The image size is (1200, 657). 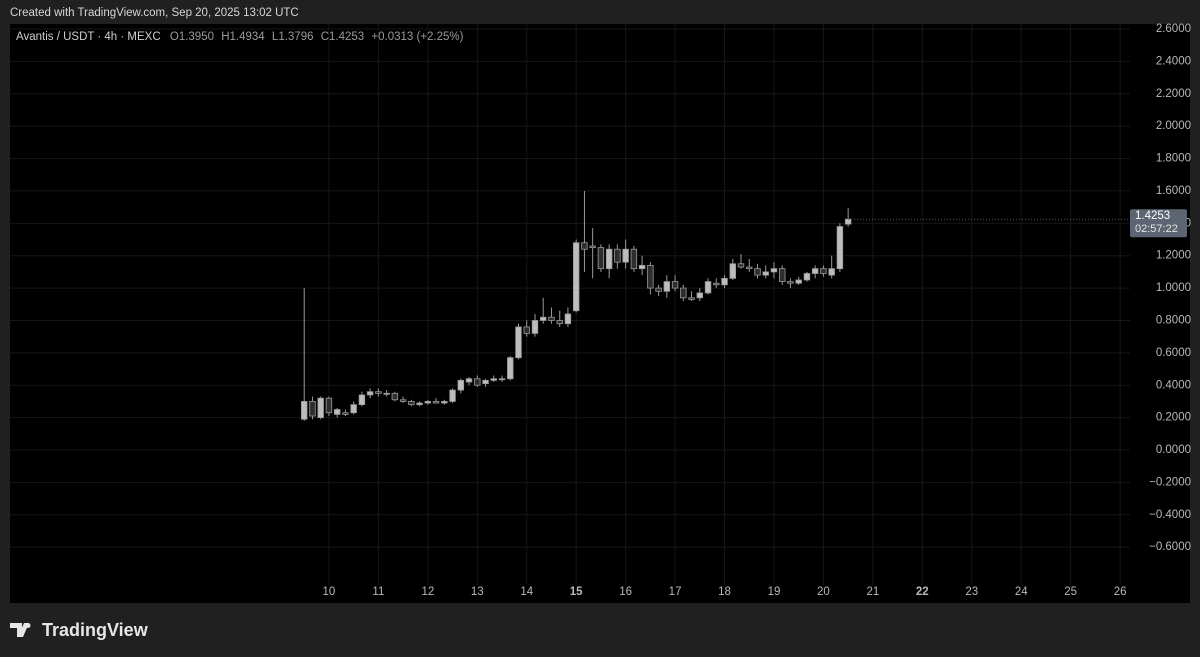 What do you see at coordinates (1173, 256) in the screenshot?
I see `y-tick-label: 1.2000` at bounding box center [1173, 256].